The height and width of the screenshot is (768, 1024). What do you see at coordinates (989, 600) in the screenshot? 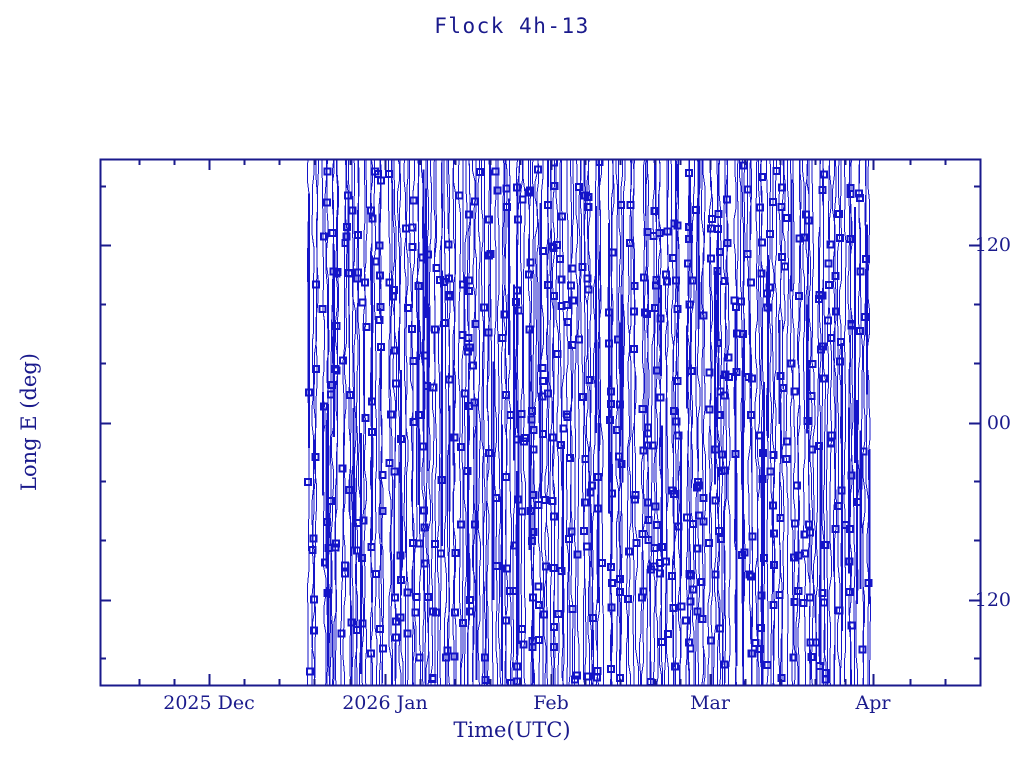
I see `y-axis-tick-label: -120` at bounding box center [989, 600].